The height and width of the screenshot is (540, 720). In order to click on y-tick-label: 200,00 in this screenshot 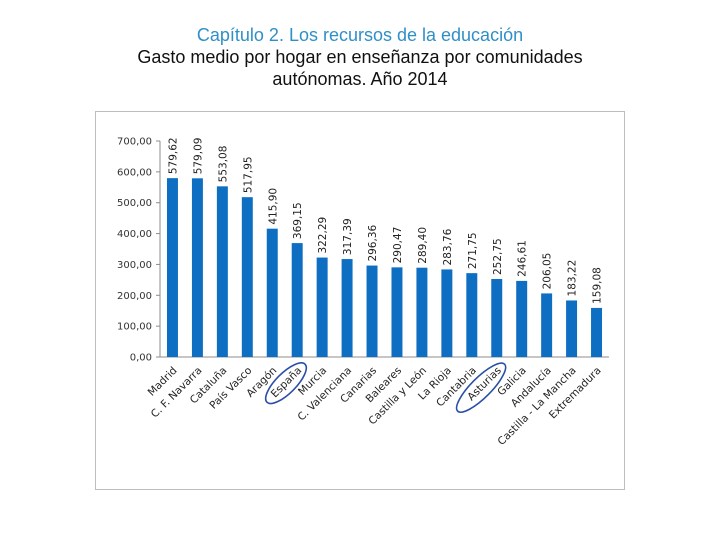, I will do `click(134, 296)`.